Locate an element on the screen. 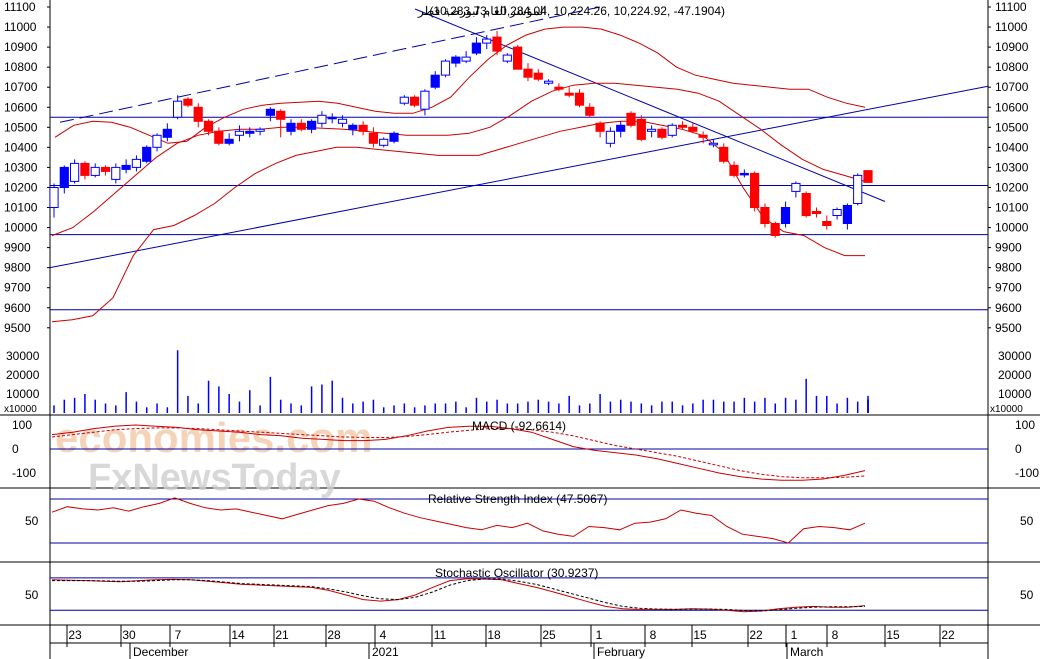 Image resolution: width=1040 pixels, height=659 pixels. rsi-tick-left: 50 is located at coordinates (32, 521).